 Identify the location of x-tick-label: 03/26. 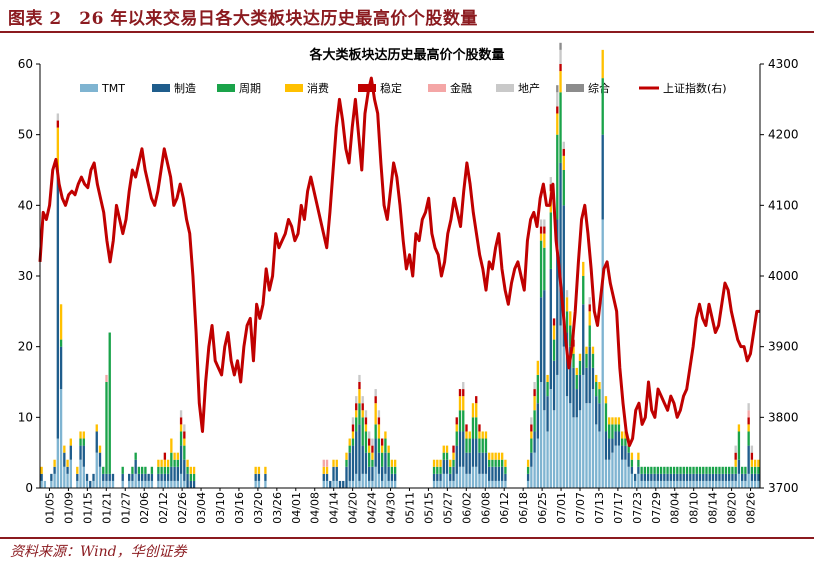
(277, 508).